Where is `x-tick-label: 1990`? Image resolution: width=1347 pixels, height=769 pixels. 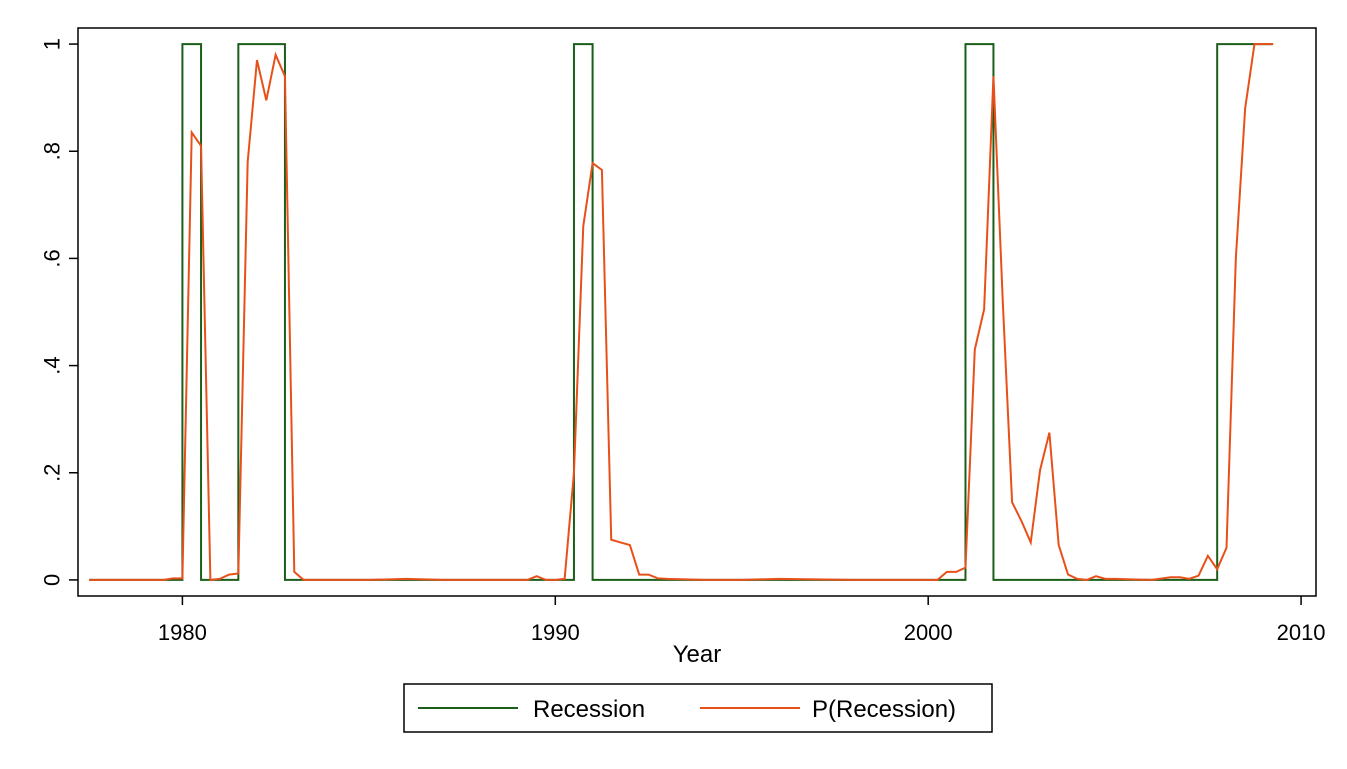
x-tick-label: 1990 is located at coordinates (555, 632).